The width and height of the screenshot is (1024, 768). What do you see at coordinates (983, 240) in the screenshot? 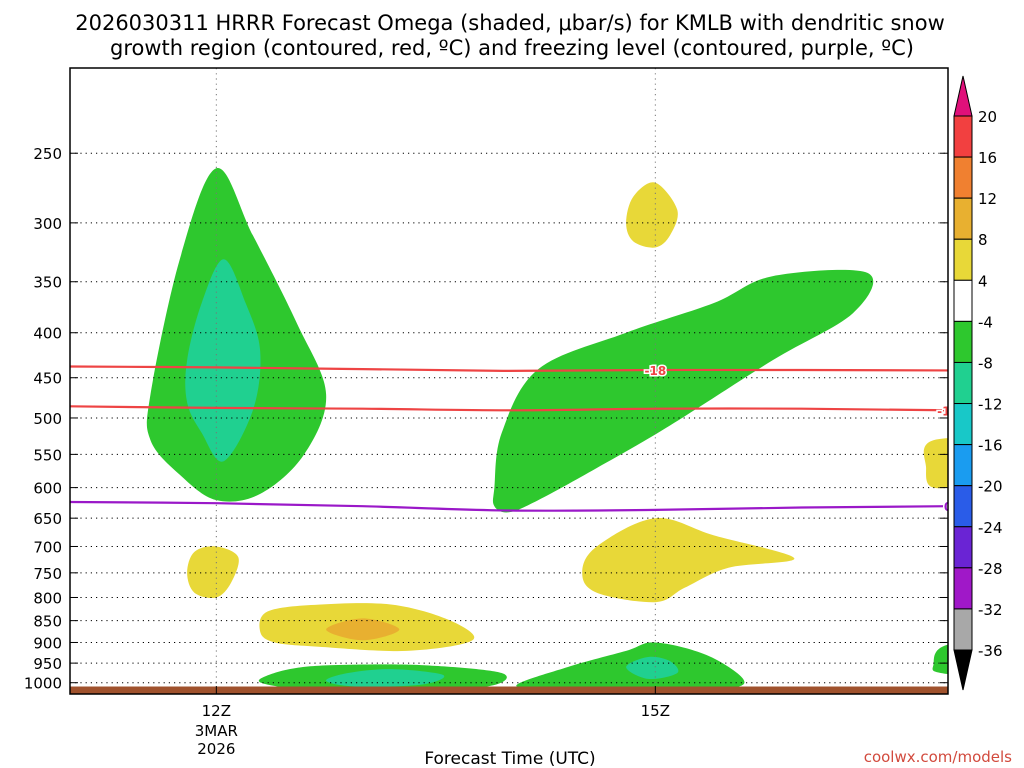
I see `colorbar-label-4: 8` at bounding box center [983, 240].